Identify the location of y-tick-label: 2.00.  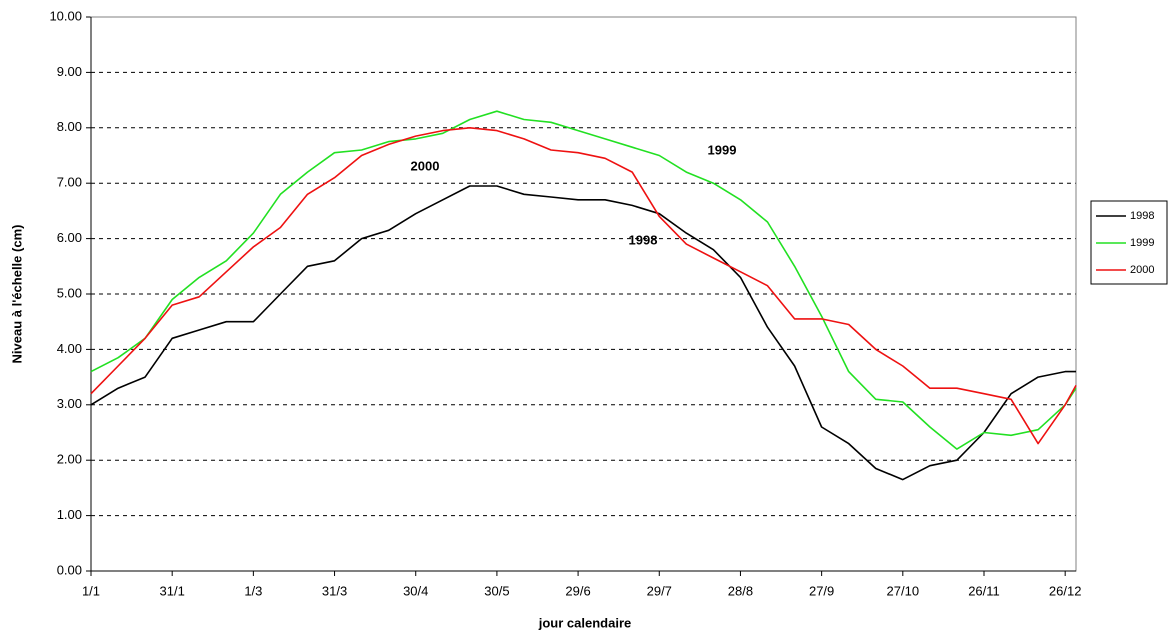
(69, 459).